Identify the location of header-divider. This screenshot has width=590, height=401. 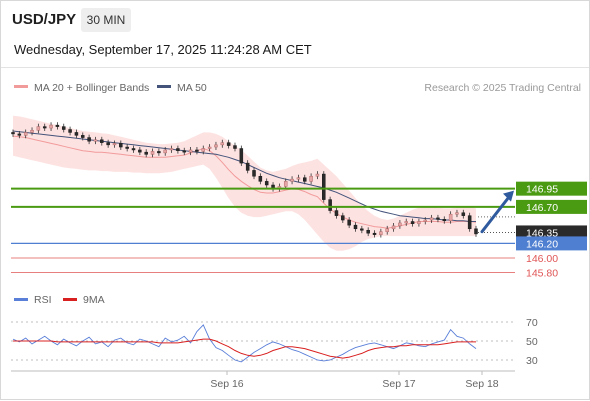
(295, 67).